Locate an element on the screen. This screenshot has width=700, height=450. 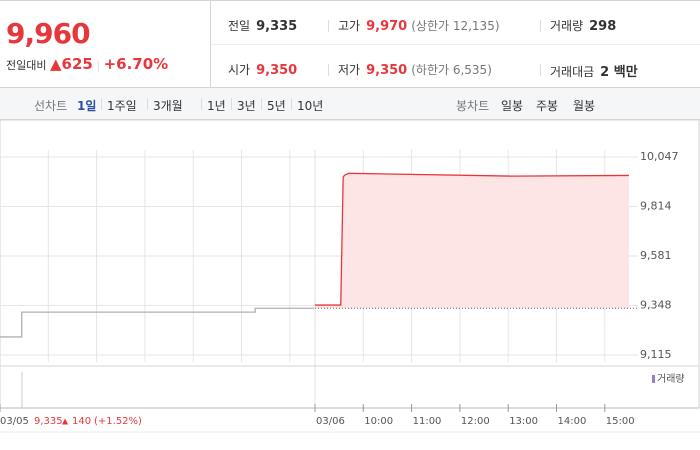
info-label: 고가 is located at coordinates (349, 26).